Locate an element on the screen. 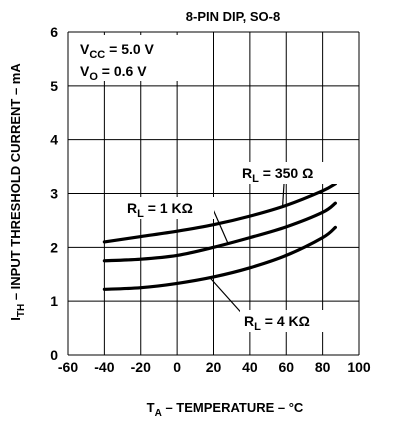  condition-vo: VO = 0.6 V is located at coordinates (113, 73).